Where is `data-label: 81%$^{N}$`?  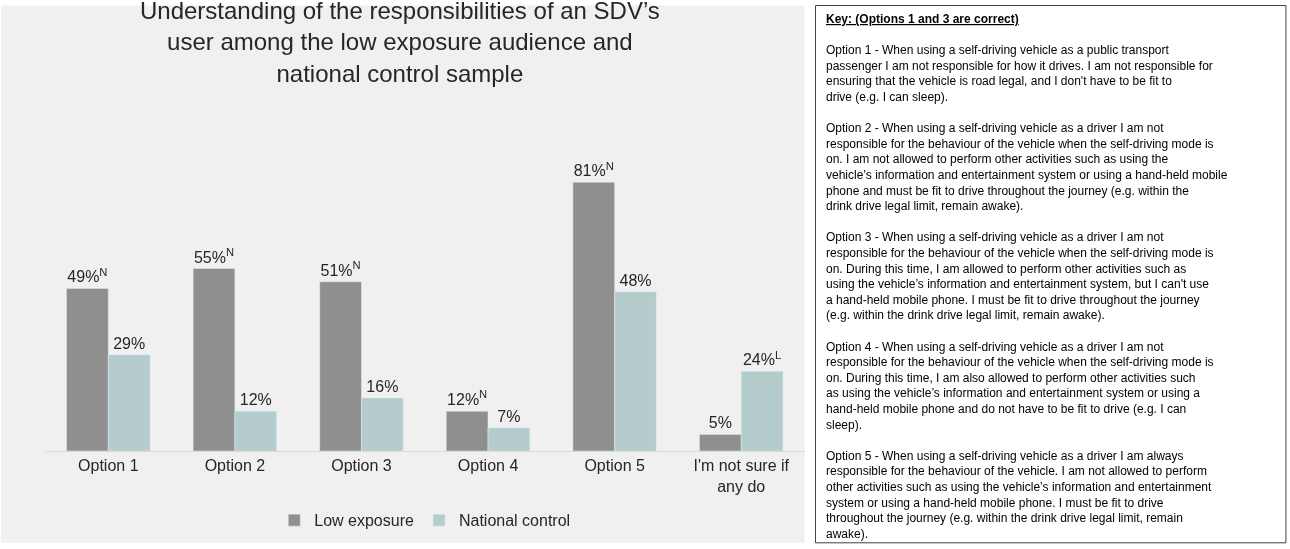 data-label: 81%$^{N}$ is located at coordinates (593, 169).